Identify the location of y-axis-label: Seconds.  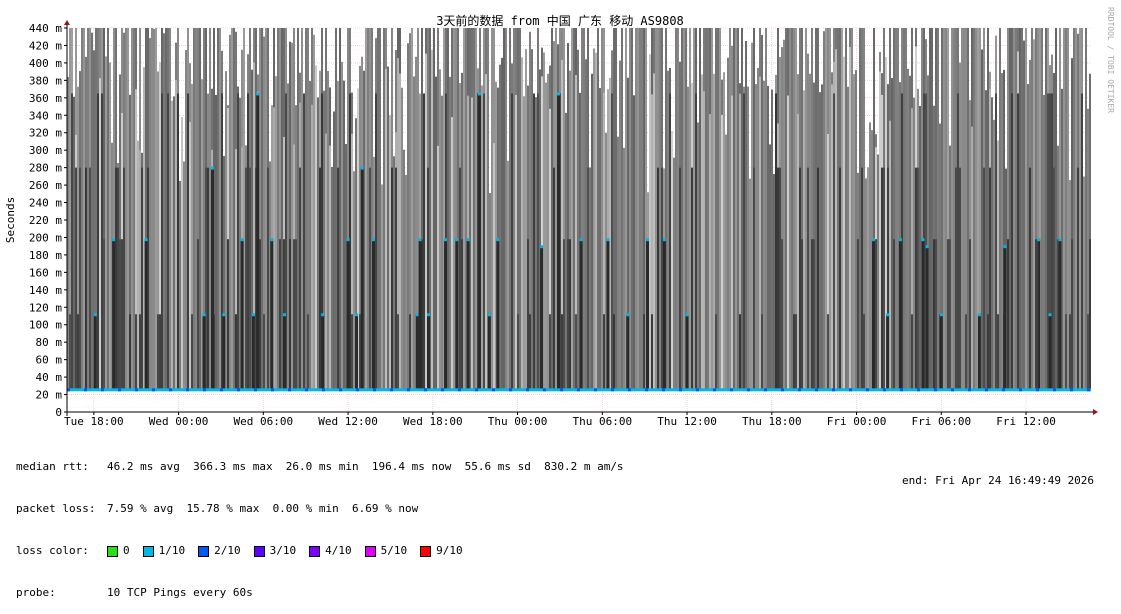
(10, 220).